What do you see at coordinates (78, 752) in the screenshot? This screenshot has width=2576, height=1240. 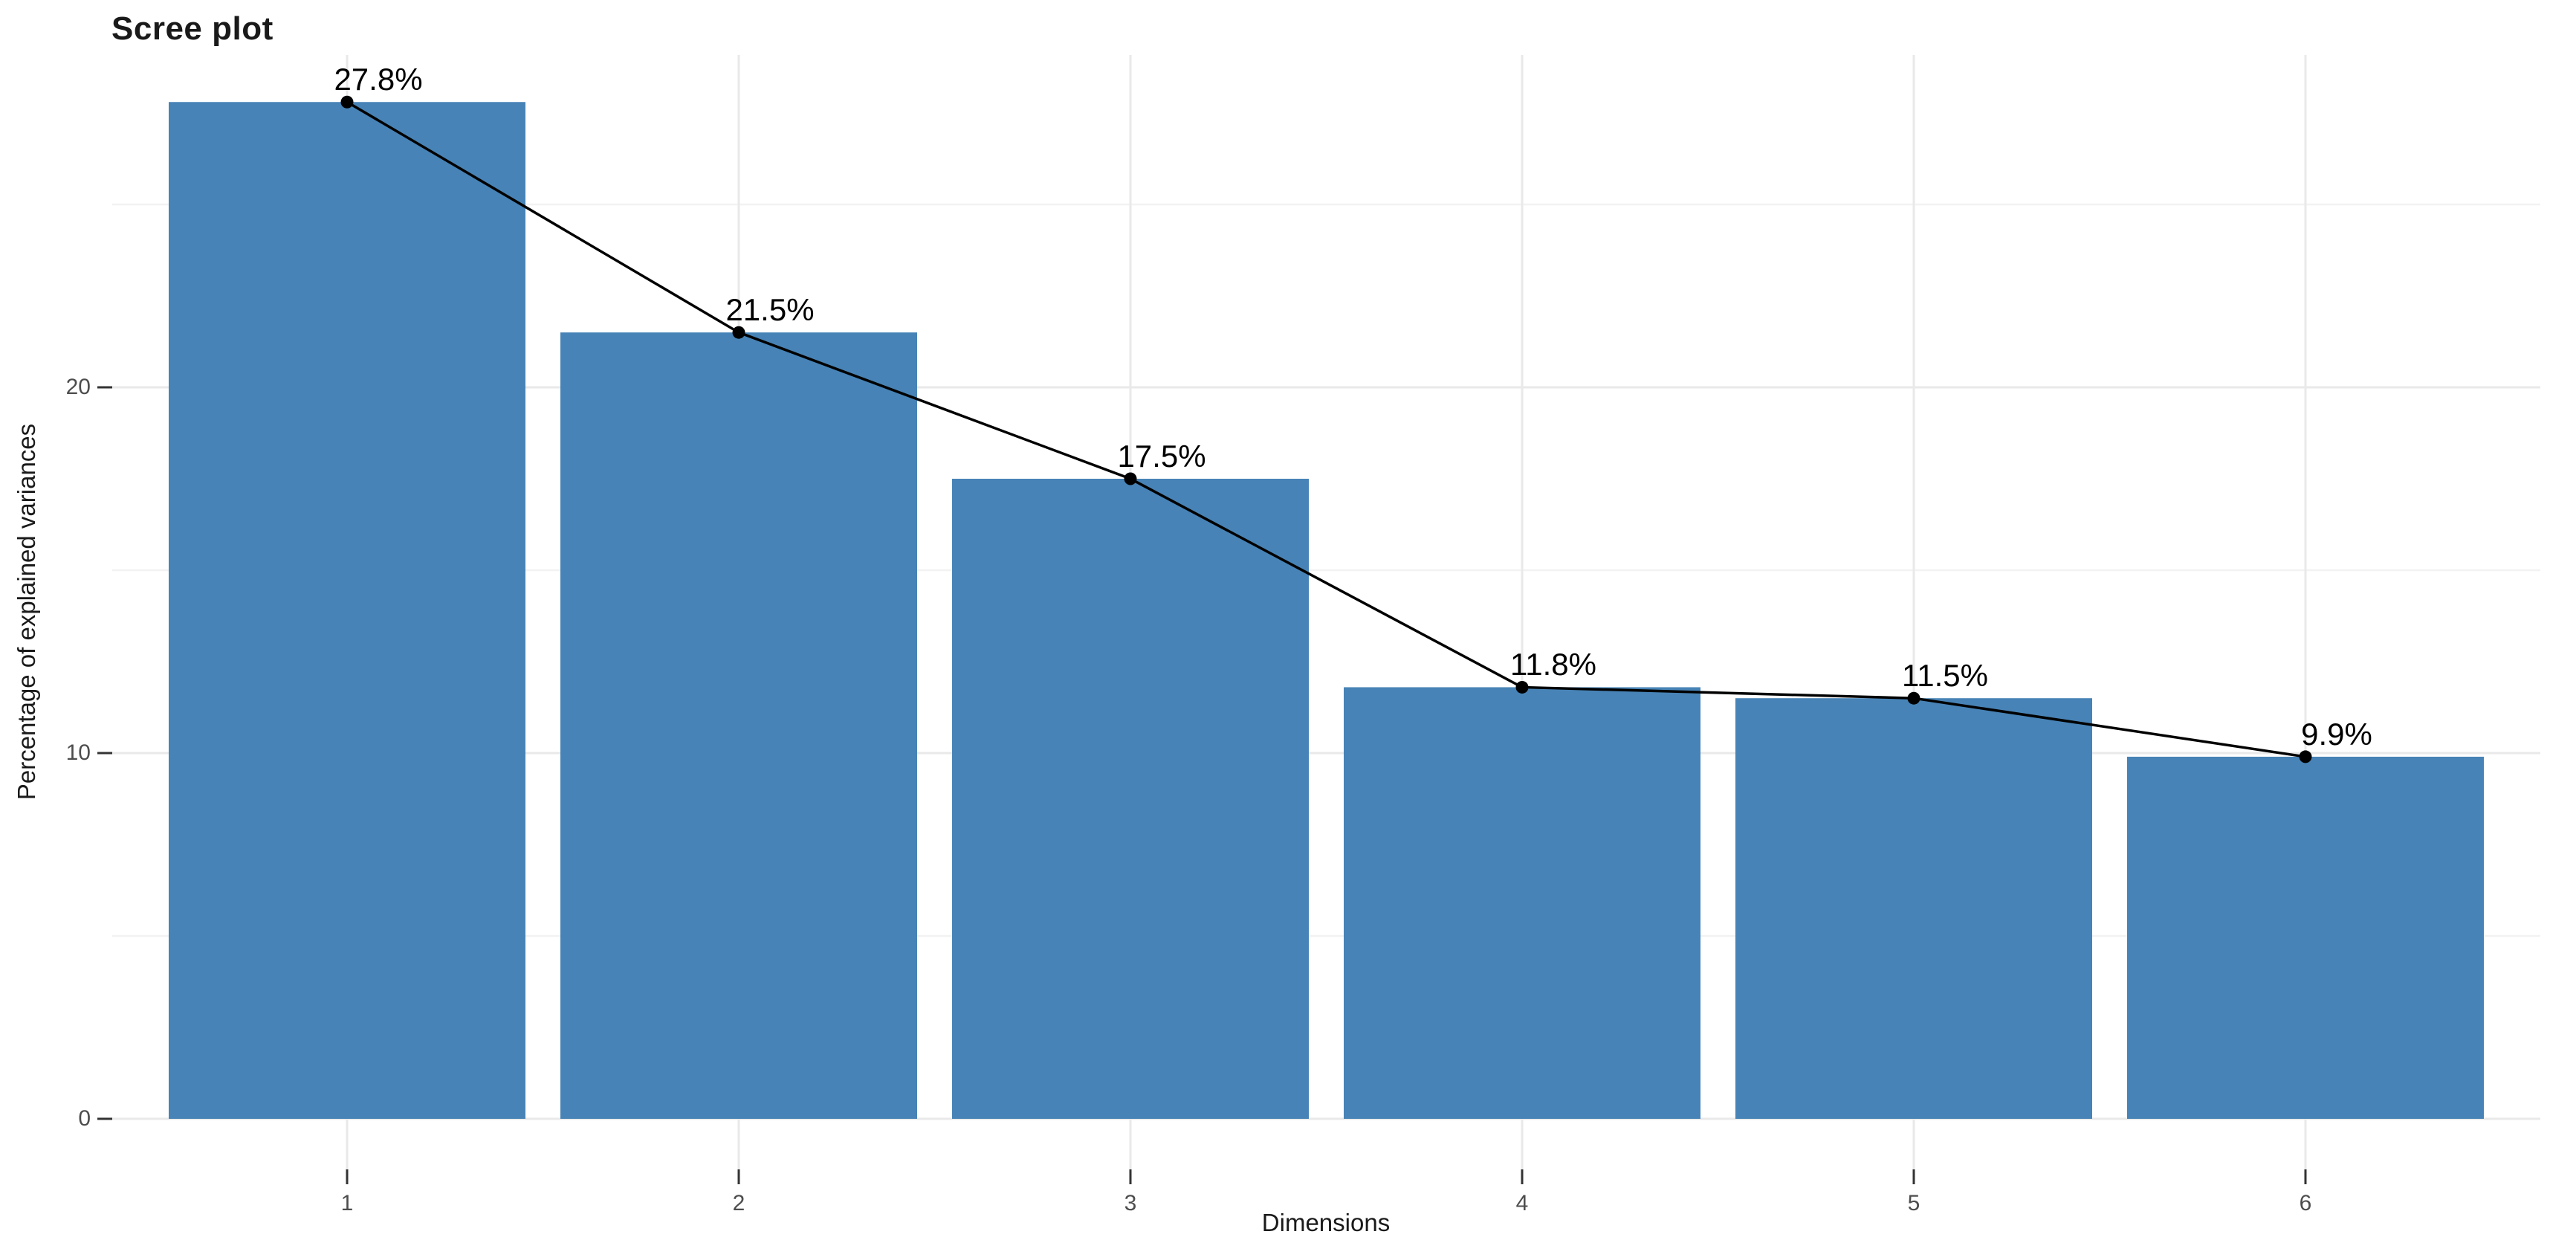 I see `y-tick-label: 10` at bounding box center [78, 752].